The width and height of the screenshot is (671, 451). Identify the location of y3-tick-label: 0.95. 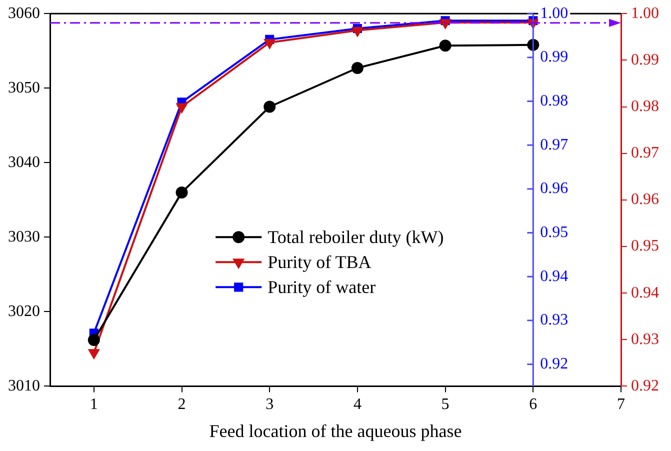
(645, 246).